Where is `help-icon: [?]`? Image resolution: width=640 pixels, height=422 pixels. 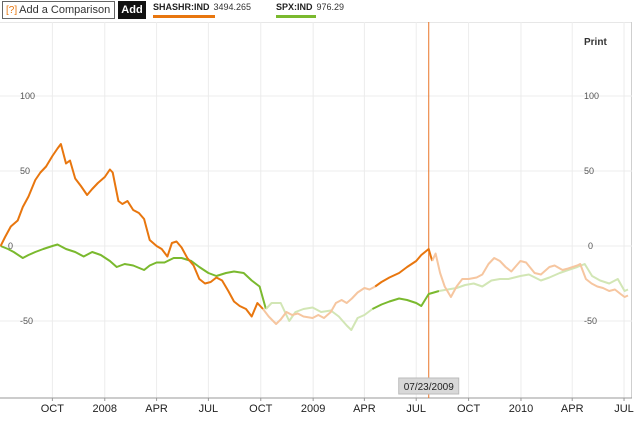
help-icon: [?] is located at coordinates (12, 10).